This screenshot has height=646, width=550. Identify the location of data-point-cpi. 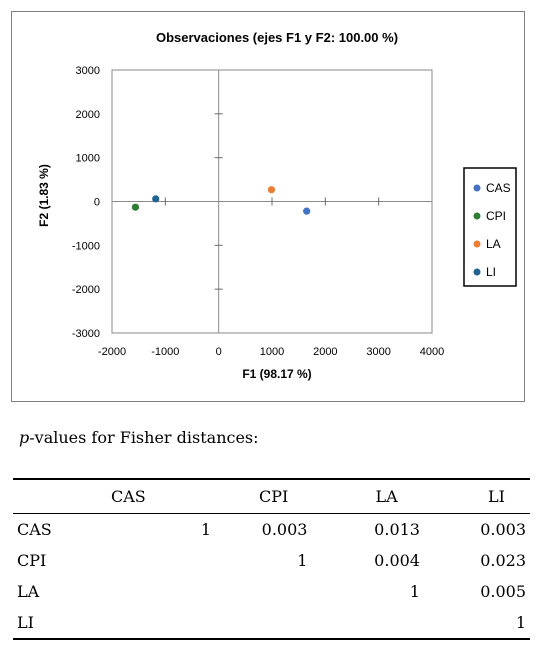
(135, 207).